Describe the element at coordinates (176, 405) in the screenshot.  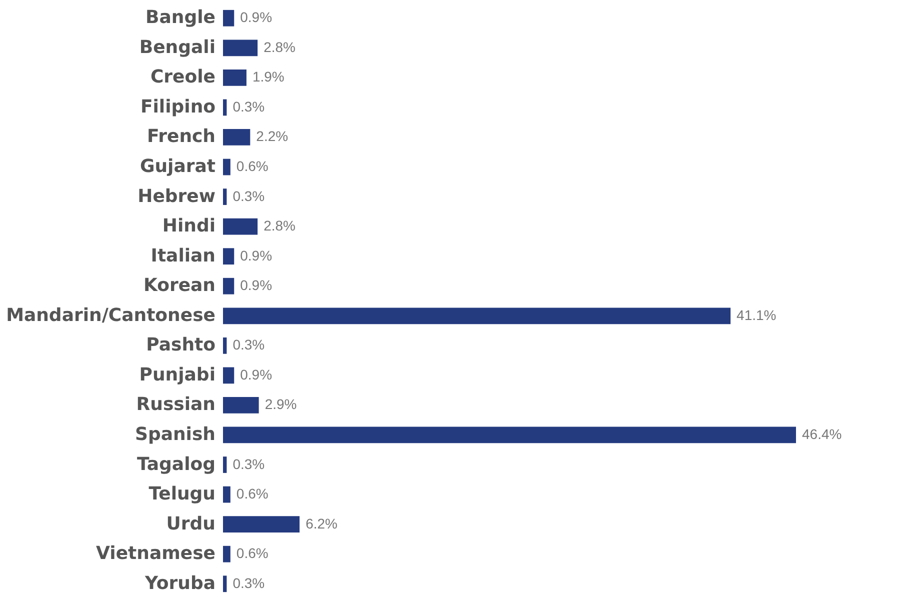
I see `y-tick-label: Russian` at that location.